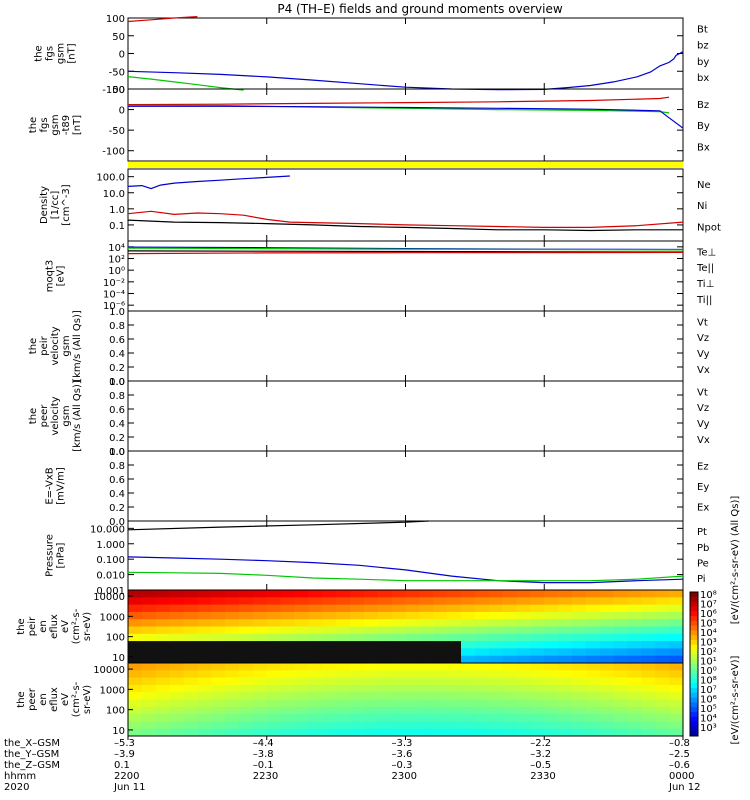 The height and width of the screenshot is (800, 750). Describe the element at coordinates (117, 382) in the screenshot. I see `y-tick-label: 0.0` at that location.